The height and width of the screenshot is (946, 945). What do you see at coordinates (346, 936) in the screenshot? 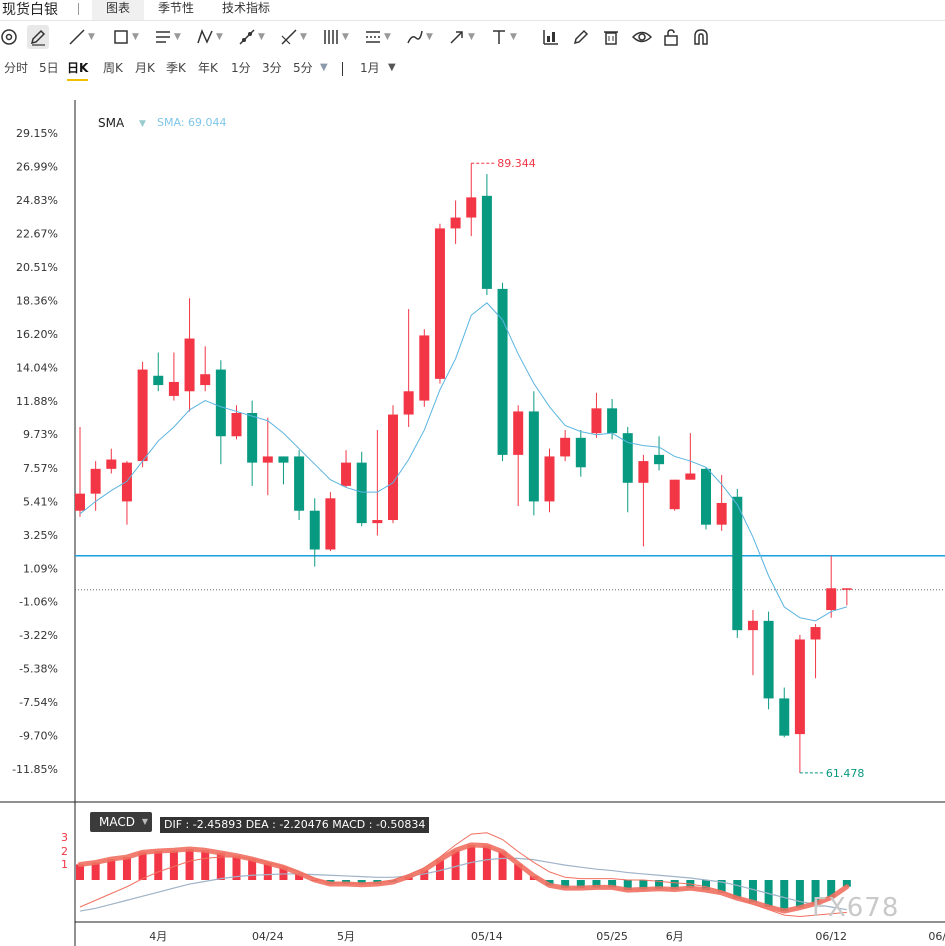
I see `x-tick-label: 5月` at bounding box center [346, 936].